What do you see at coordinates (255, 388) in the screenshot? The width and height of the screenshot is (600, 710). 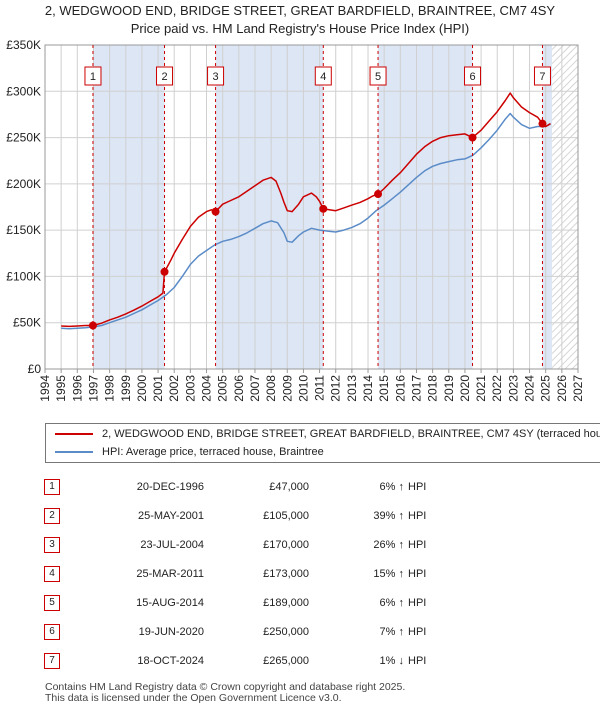 I see `x-tick-label: 2007` at bounding box center [255, 388].